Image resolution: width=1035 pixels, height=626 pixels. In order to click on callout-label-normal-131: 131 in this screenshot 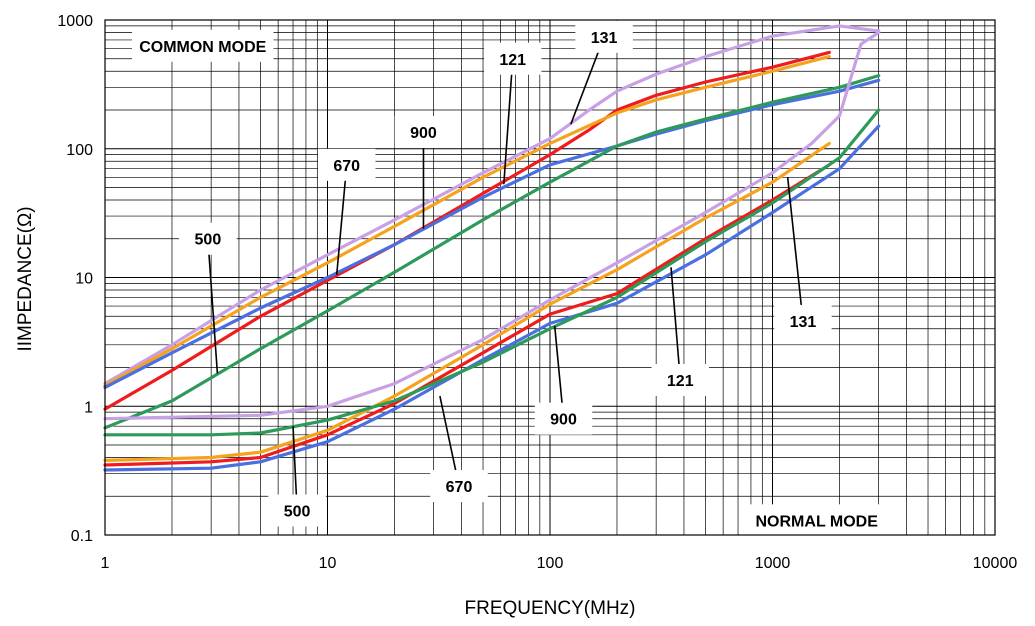, I will do `click(803, 322)`.